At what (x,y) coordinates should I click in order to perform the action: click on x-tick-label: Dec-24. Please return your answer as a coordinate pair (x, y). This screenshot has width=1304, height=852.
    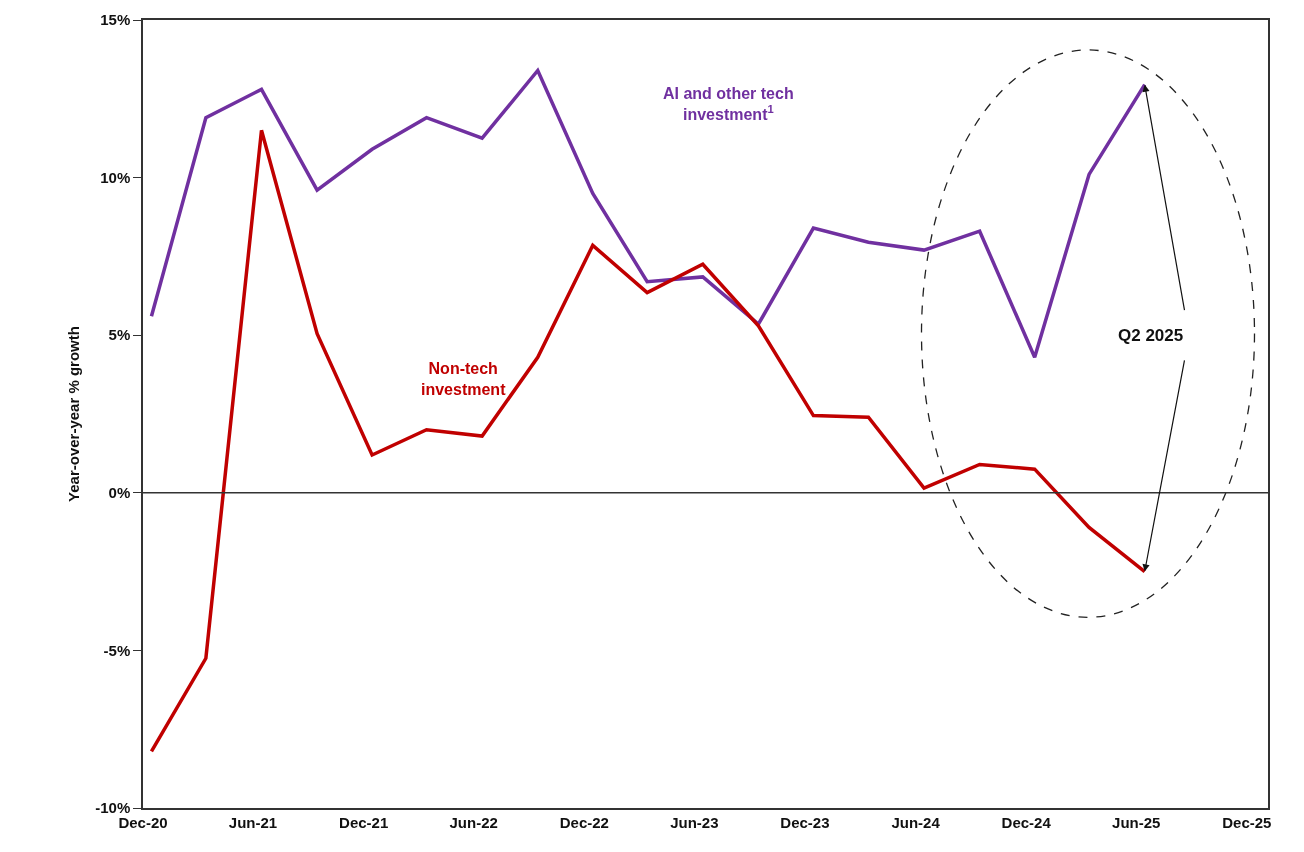
    Looking at the image, I should click on (1026, 822).